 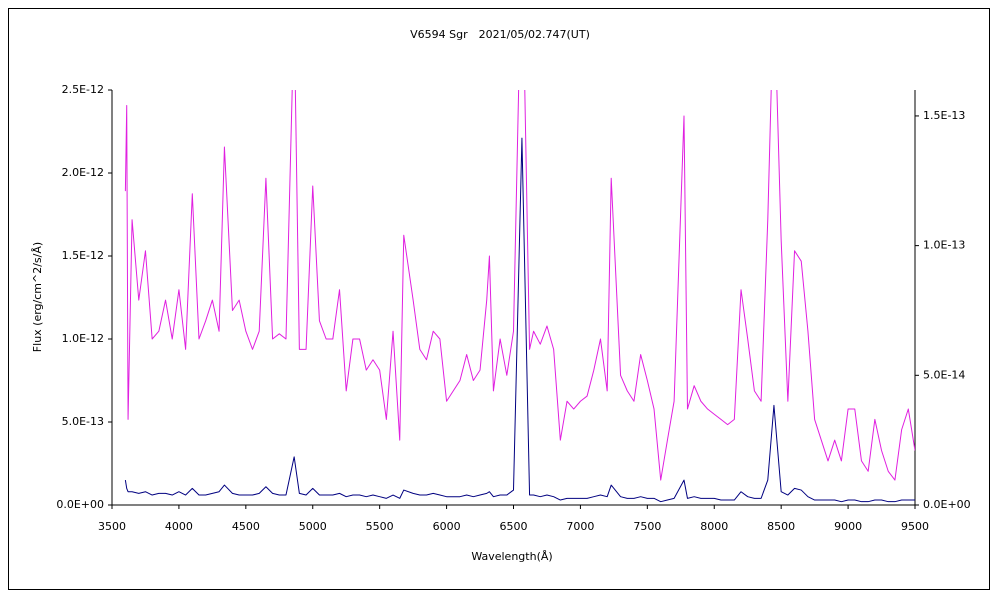 What do you see at coordinates (848, 526) in the screenshot?
I see `x-tick-label: 9000` at bounding box center [848, 526].